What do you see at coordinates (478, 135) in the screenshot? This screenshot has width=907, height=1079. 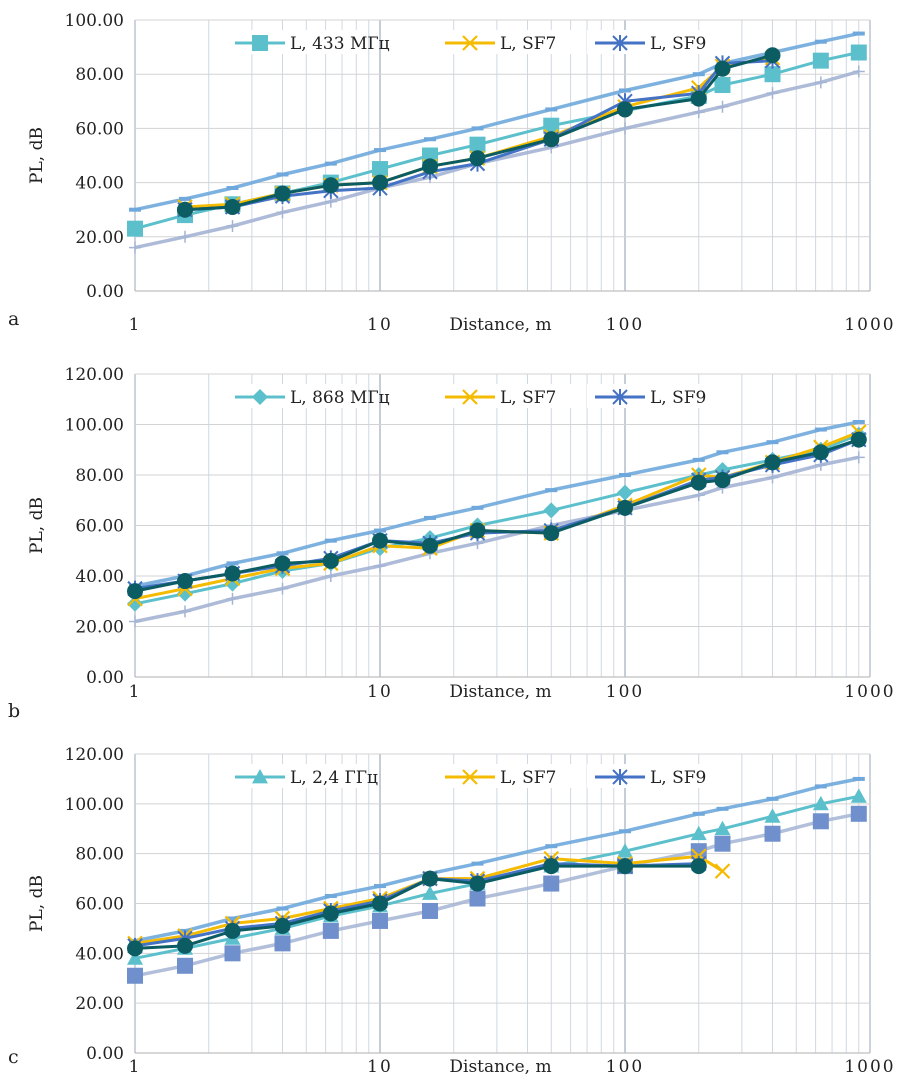 I see `series-line` at bounding box center [478, 135].